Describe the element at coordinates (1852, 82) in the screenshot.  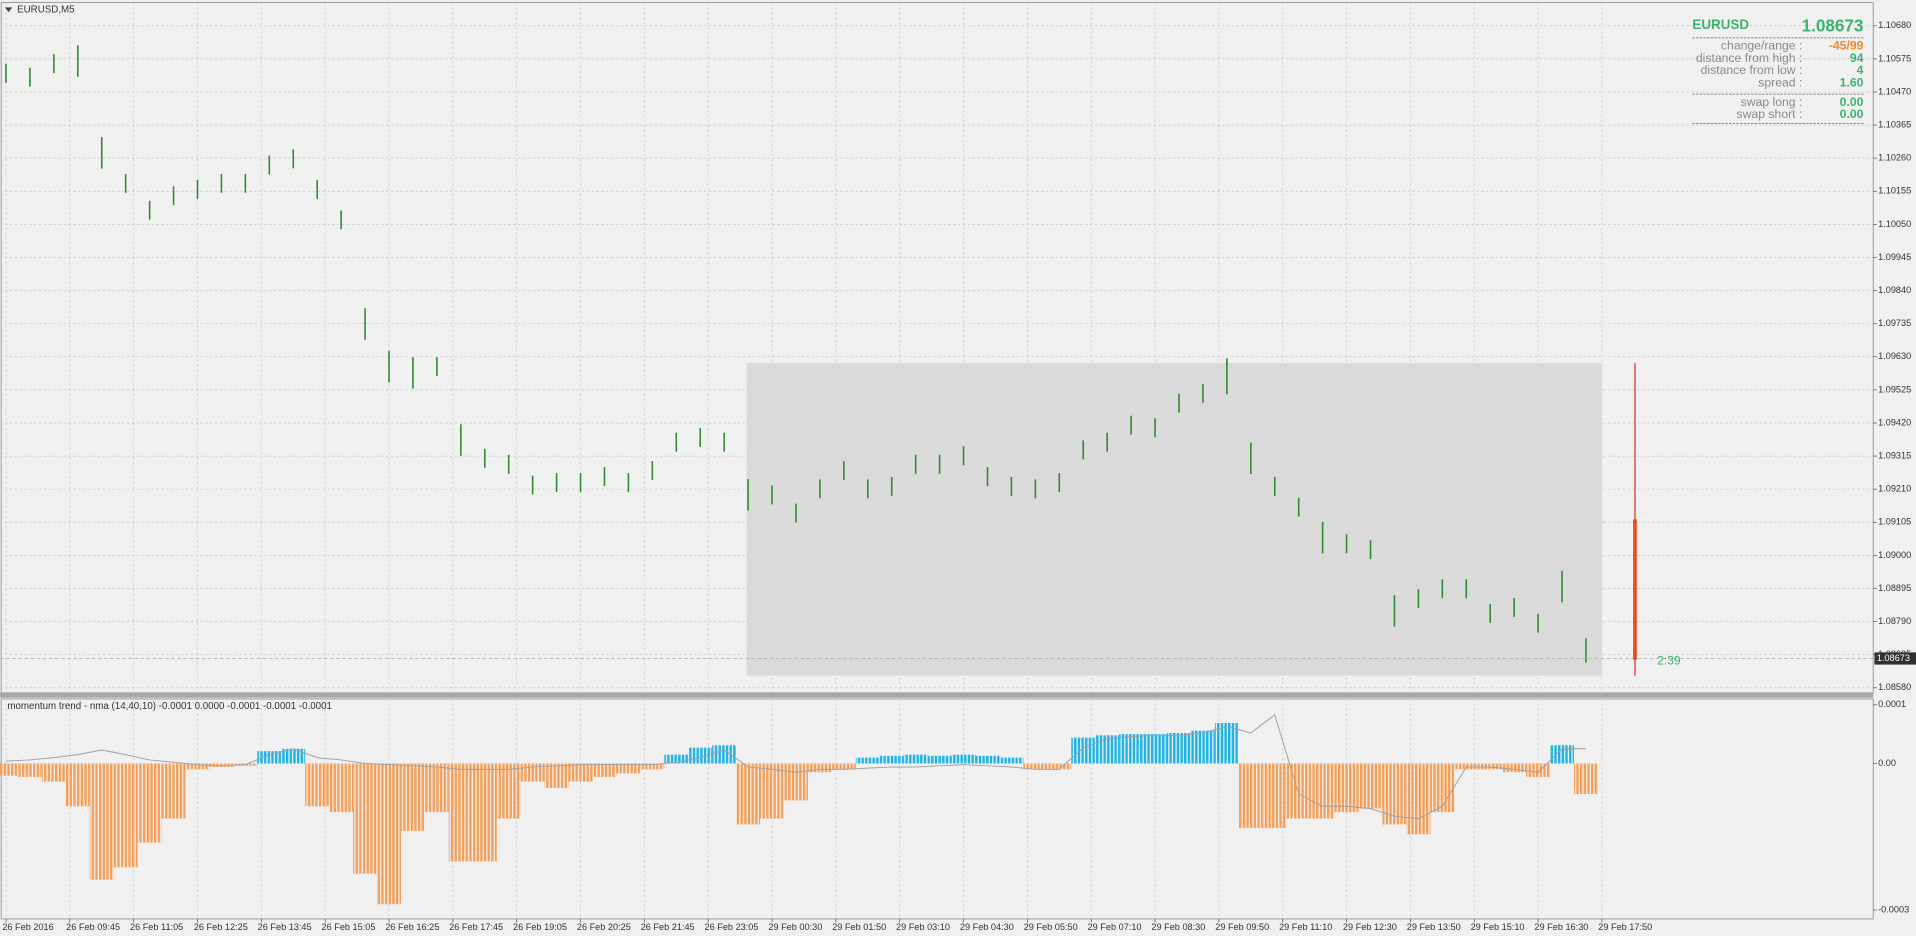
I see `info-value: 1.60` at that location.